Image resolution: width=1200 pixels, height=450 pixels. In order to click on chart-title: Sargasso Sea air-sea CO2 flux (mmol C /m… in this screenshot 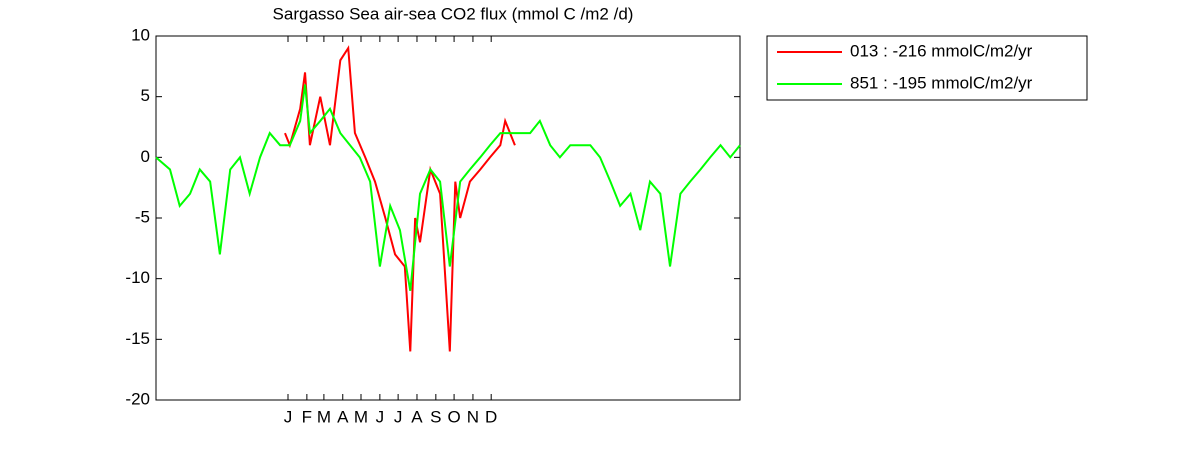, I will do `click(453, 13)`.